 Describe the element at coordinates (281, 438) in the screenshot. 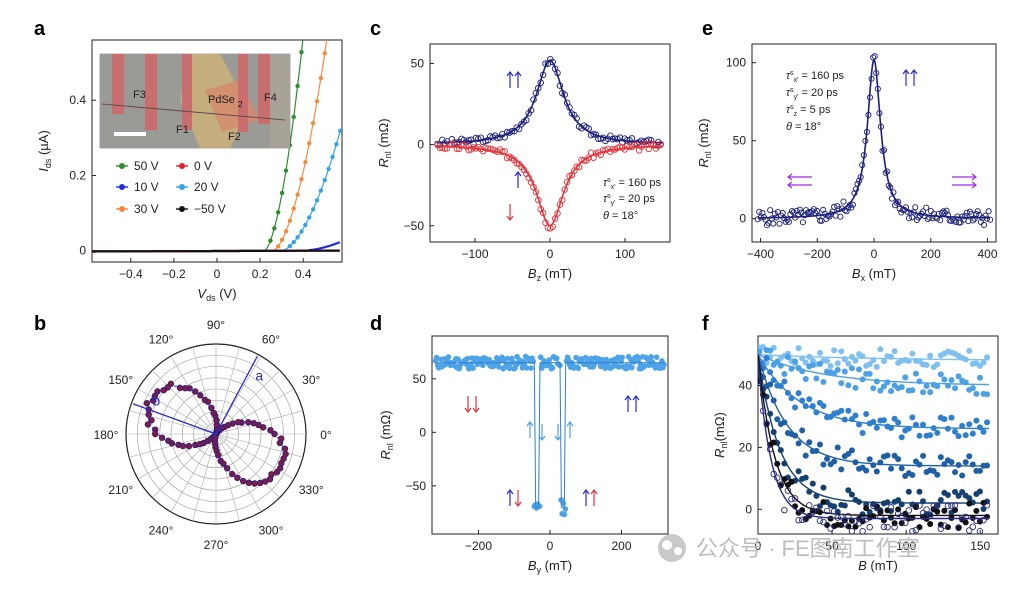

I see `polar-point` at that location.